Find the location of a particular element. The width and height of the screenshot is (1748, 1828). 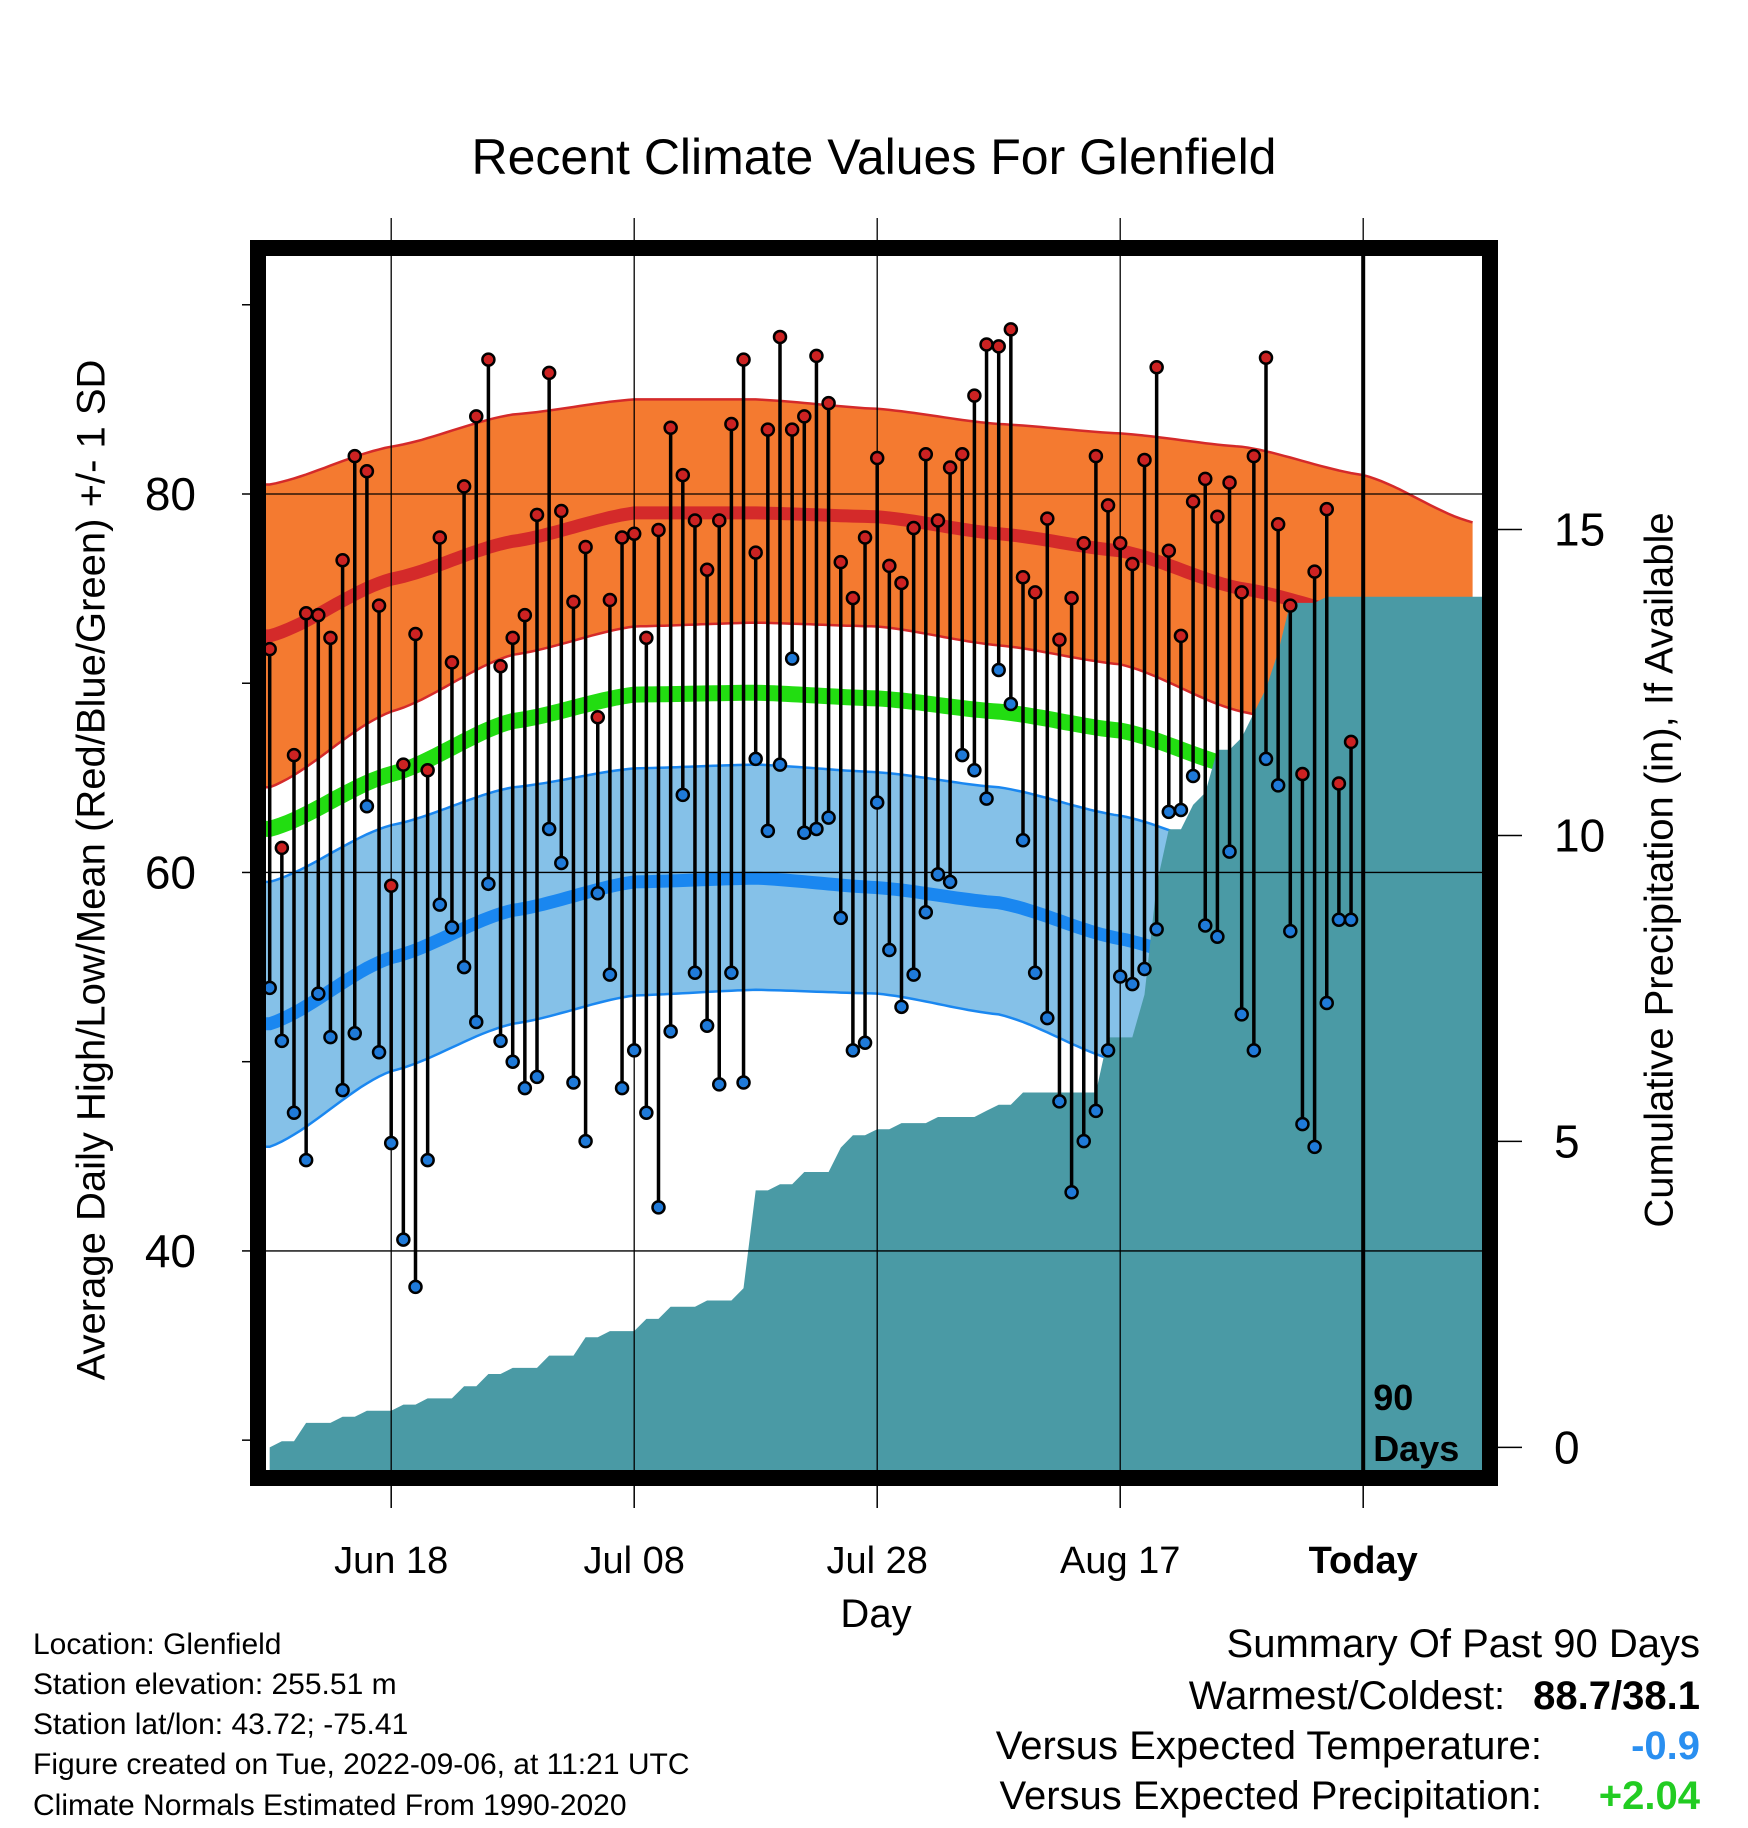

y-right-tick-label: 15 is located at coordinates (1579, 529).